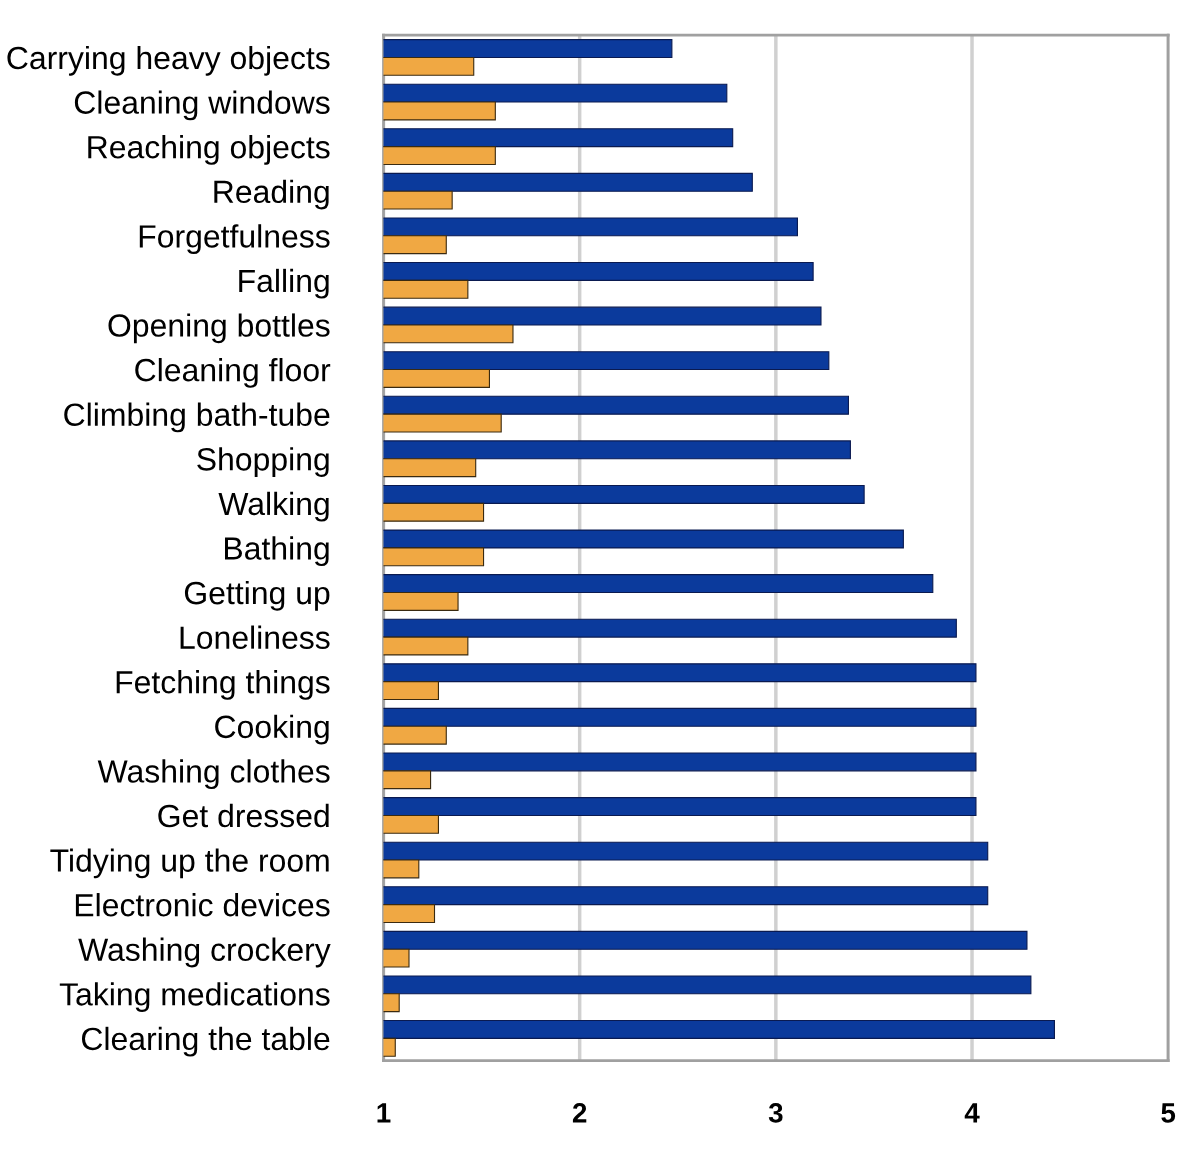 This screenshot has height=1172, width=1180. I want to click on y-tick-label: Forgetfulness, so click(234, 239).